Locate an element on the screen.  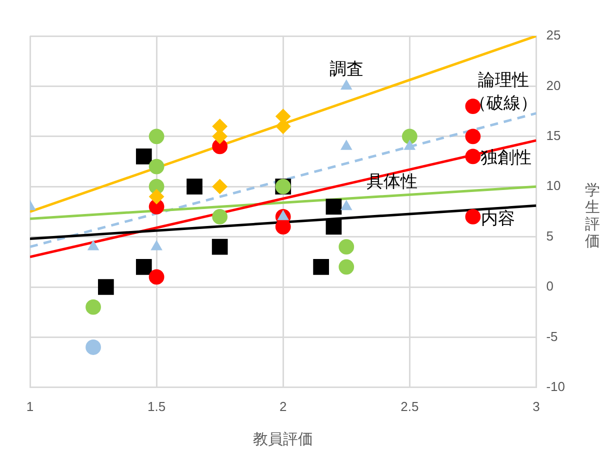
x-tick-label: 2.5 is located at coordinates (409, 406).